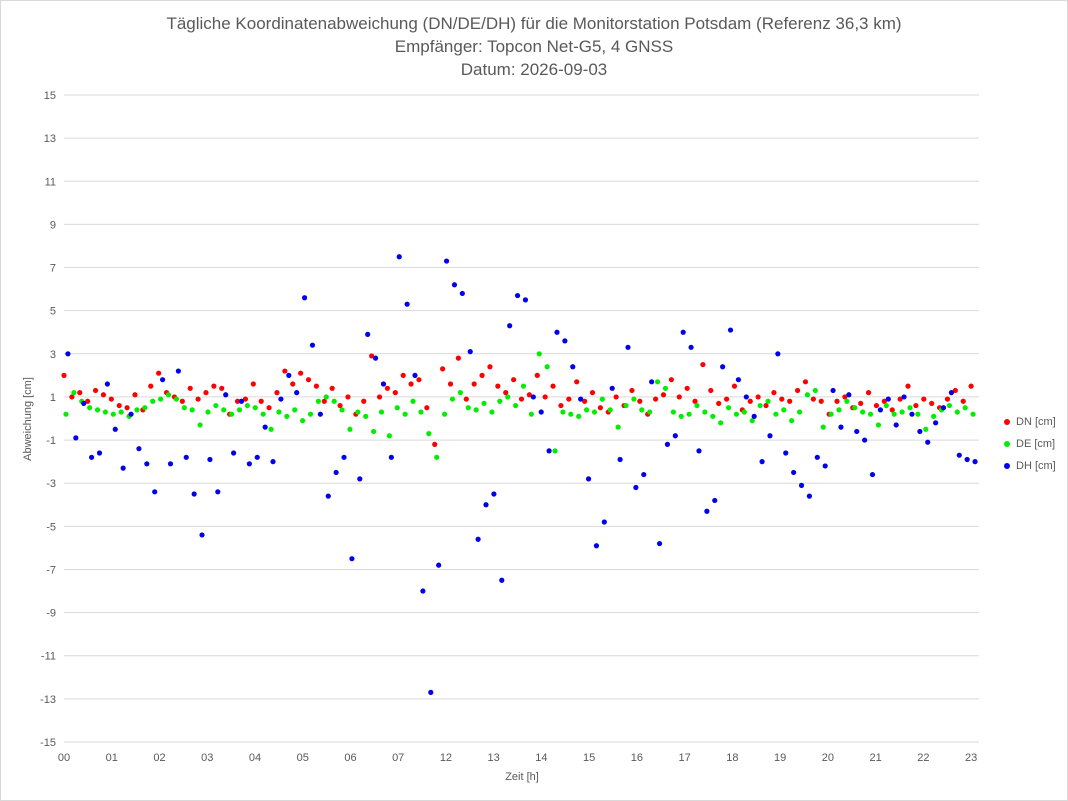  What do you see at coordinates (589, 758) in the screenshot?
I see `x-tick-label: 15` at bounding box center [589, 758].